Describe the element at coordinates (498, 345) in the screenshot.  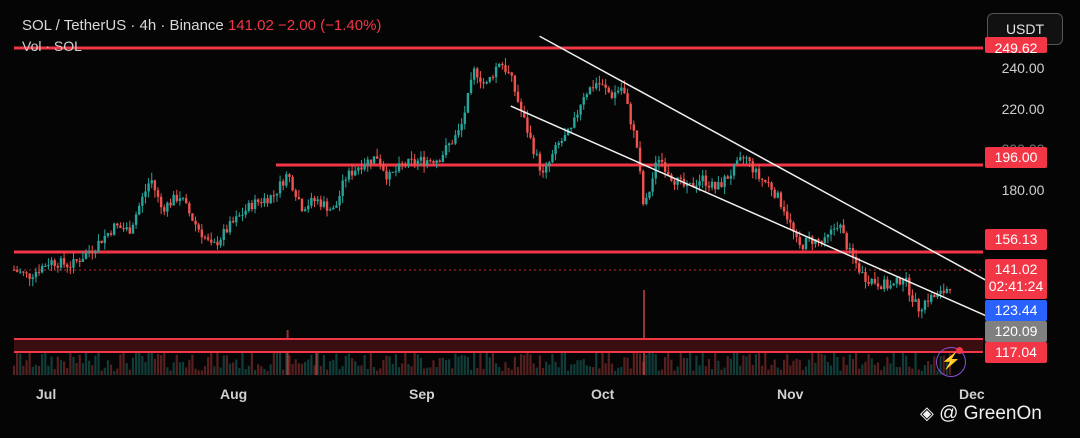
I see `volume-band` at that location.